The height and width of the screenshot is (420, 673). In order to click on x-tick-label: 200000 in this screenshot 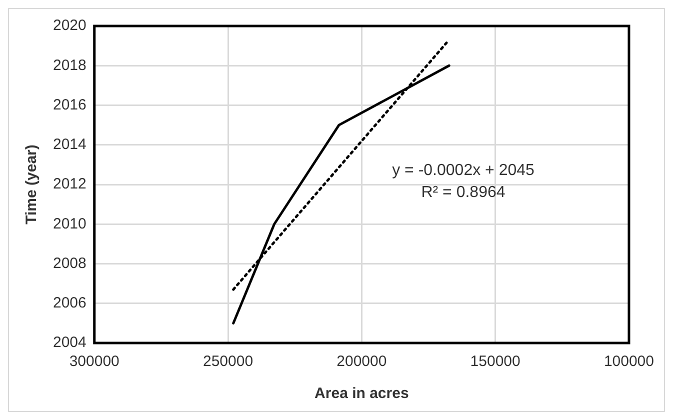, I will do `click(361, 361)`.